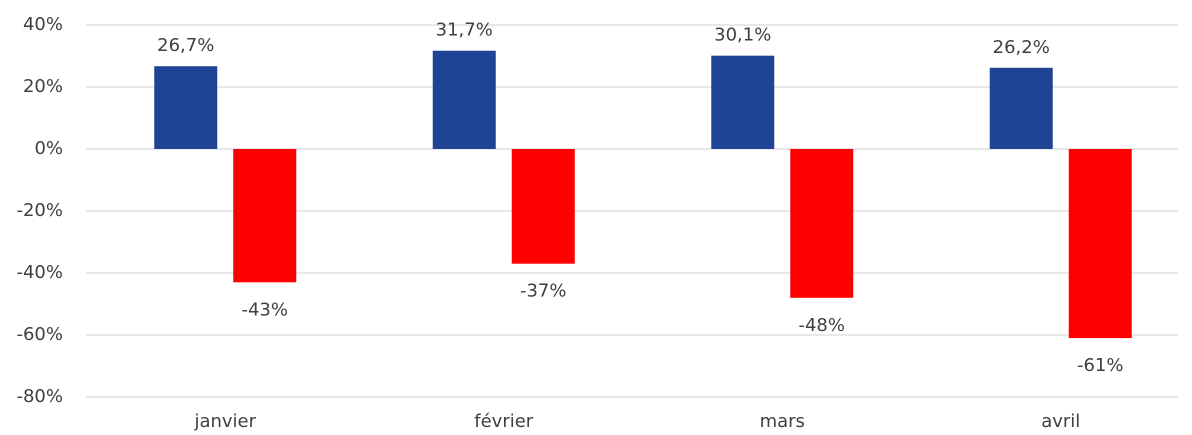  What do you see at coordinates (264, 309) in the screenshot?
I see `data-label: -43%` at bounding box center [264, 309].